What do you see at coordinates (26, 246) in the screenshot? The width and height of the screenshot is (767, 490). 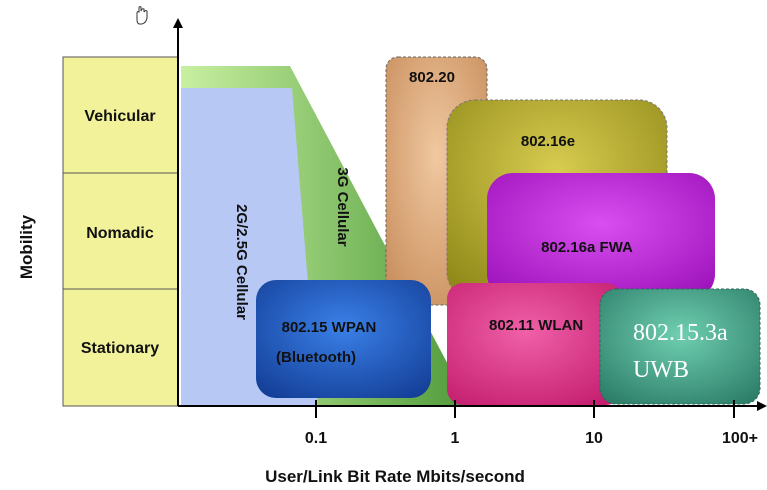 I see `y-axis-label: Mobility` at bounding box center [26, 246].